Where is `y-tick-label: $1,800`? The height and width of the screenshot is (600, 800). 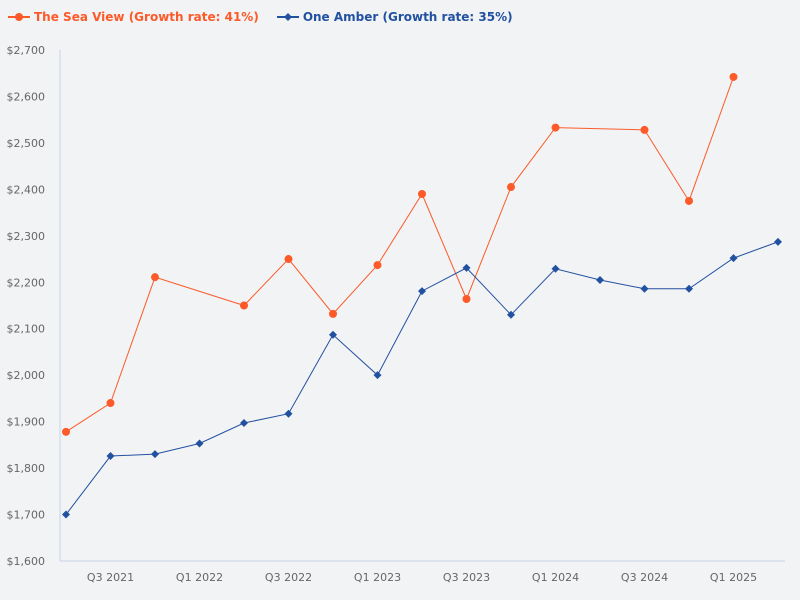
y-tick-label: $1,800 is located at coordinates (26, 468).